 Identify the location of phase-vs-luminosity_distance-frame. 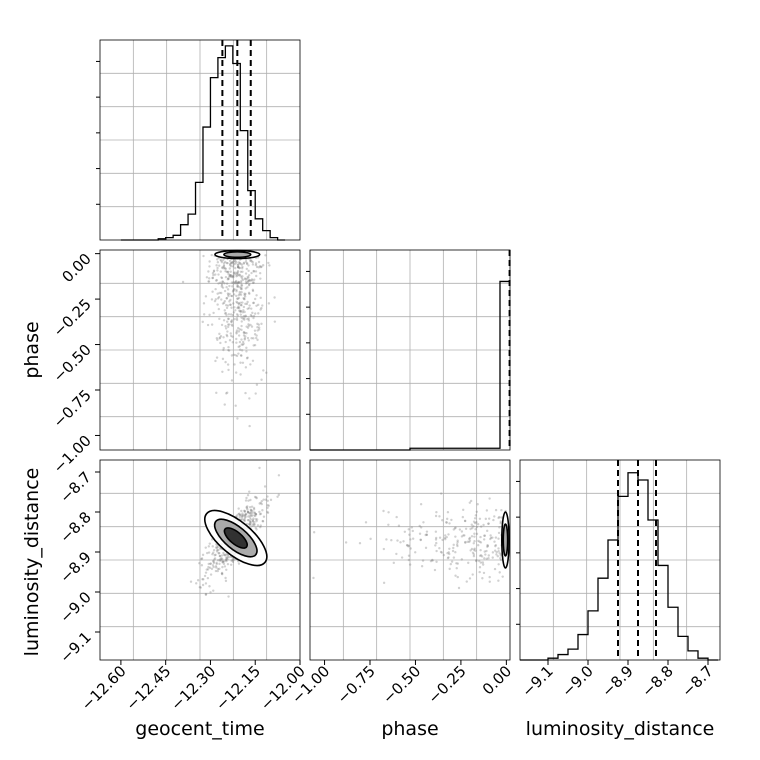
(410, 560).